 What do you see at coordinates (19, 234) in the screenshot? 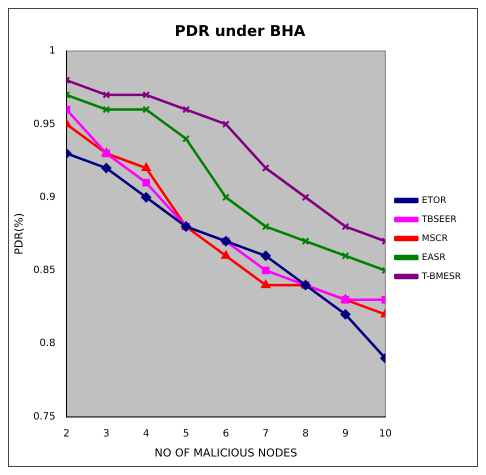
I see `y-axis-title: PDR(%)` at bounding box center [19, 234].